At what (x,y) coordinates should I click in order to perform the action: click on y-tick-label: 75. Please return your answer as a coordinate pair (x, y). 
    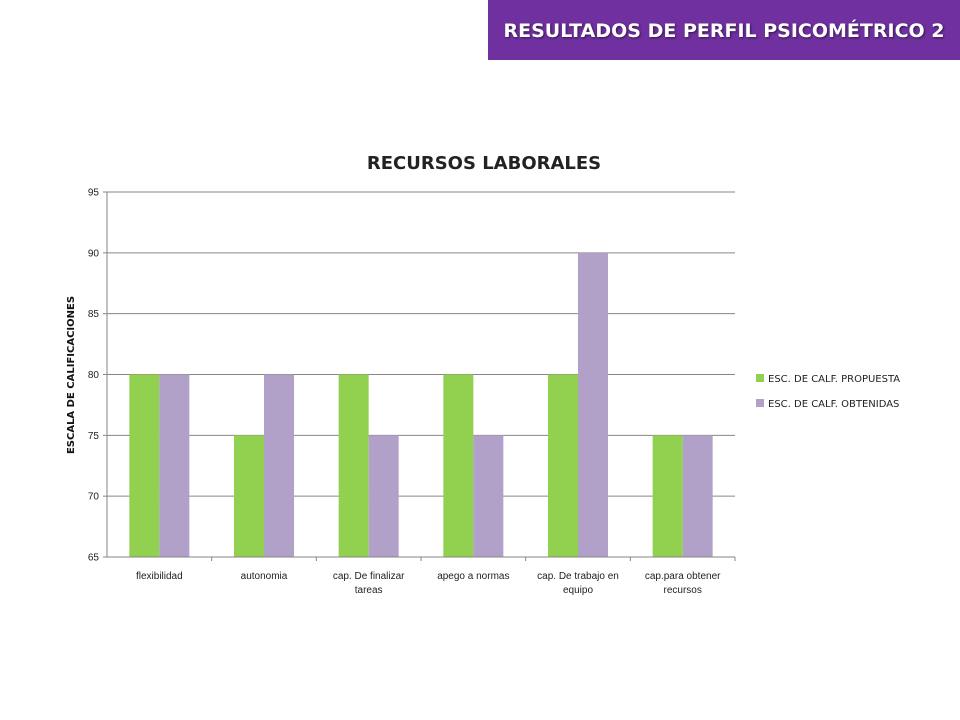
    Looking at the image, I should click on (94, 436).